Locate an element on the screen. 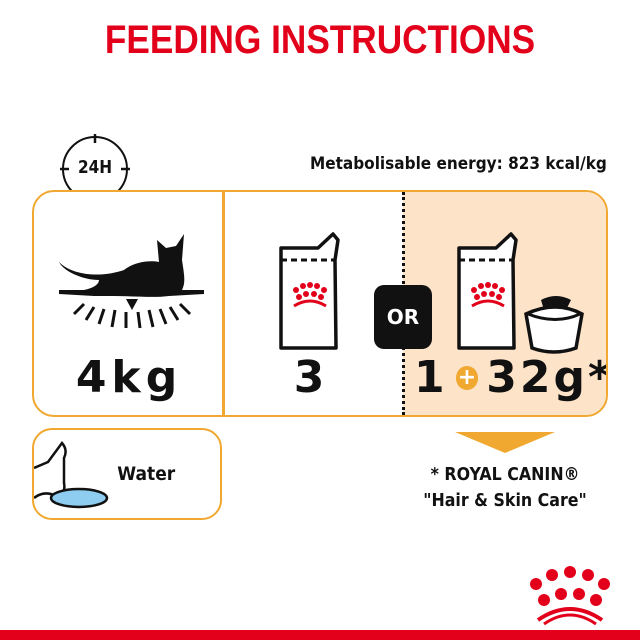 This screenshot has width=640, height=640. mixed-feeding-amount: 1 + 32g* is located at coordinates (511, 377).